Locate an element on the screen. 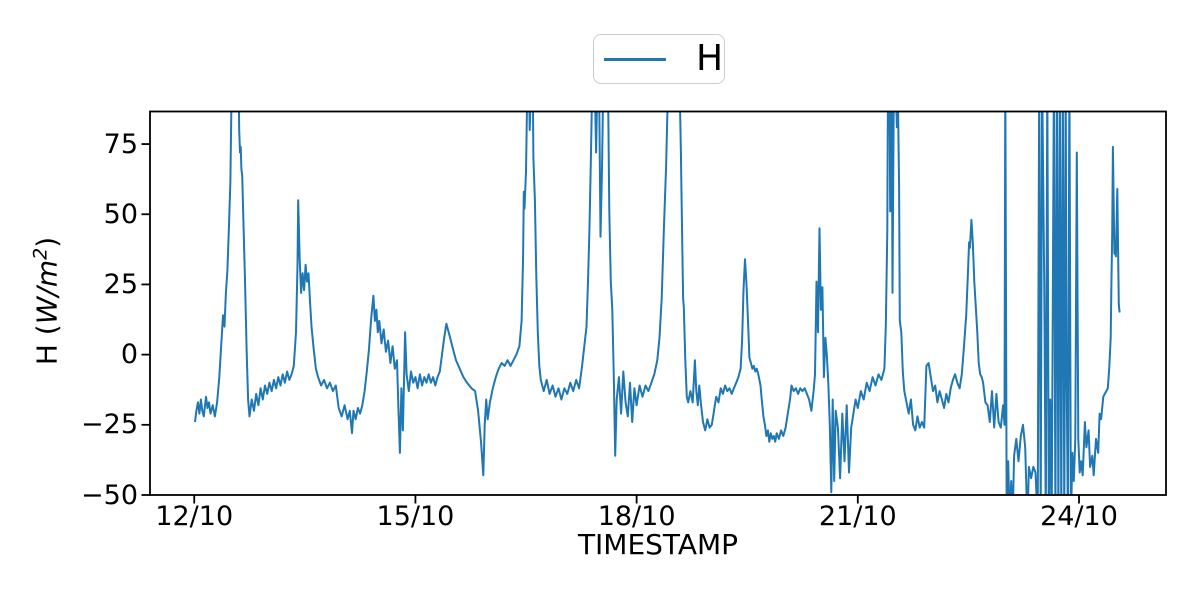 This screenshot has height=600, width=1200. x-tick-label: 12/10 is located at coordinates (194, 516).